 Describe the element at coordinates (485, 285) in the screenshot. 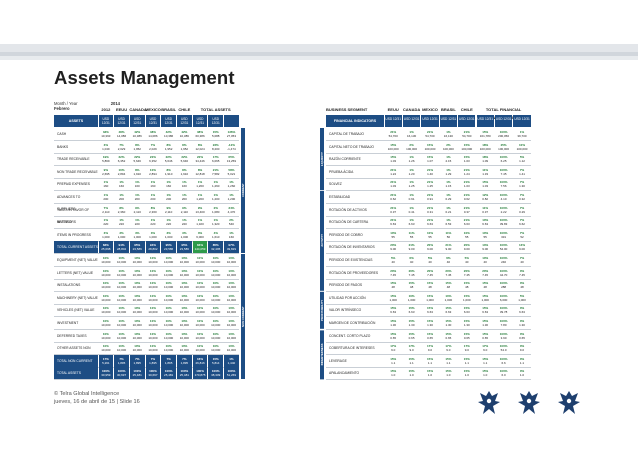

I see `indicator-cell: 15% 48` at that location.